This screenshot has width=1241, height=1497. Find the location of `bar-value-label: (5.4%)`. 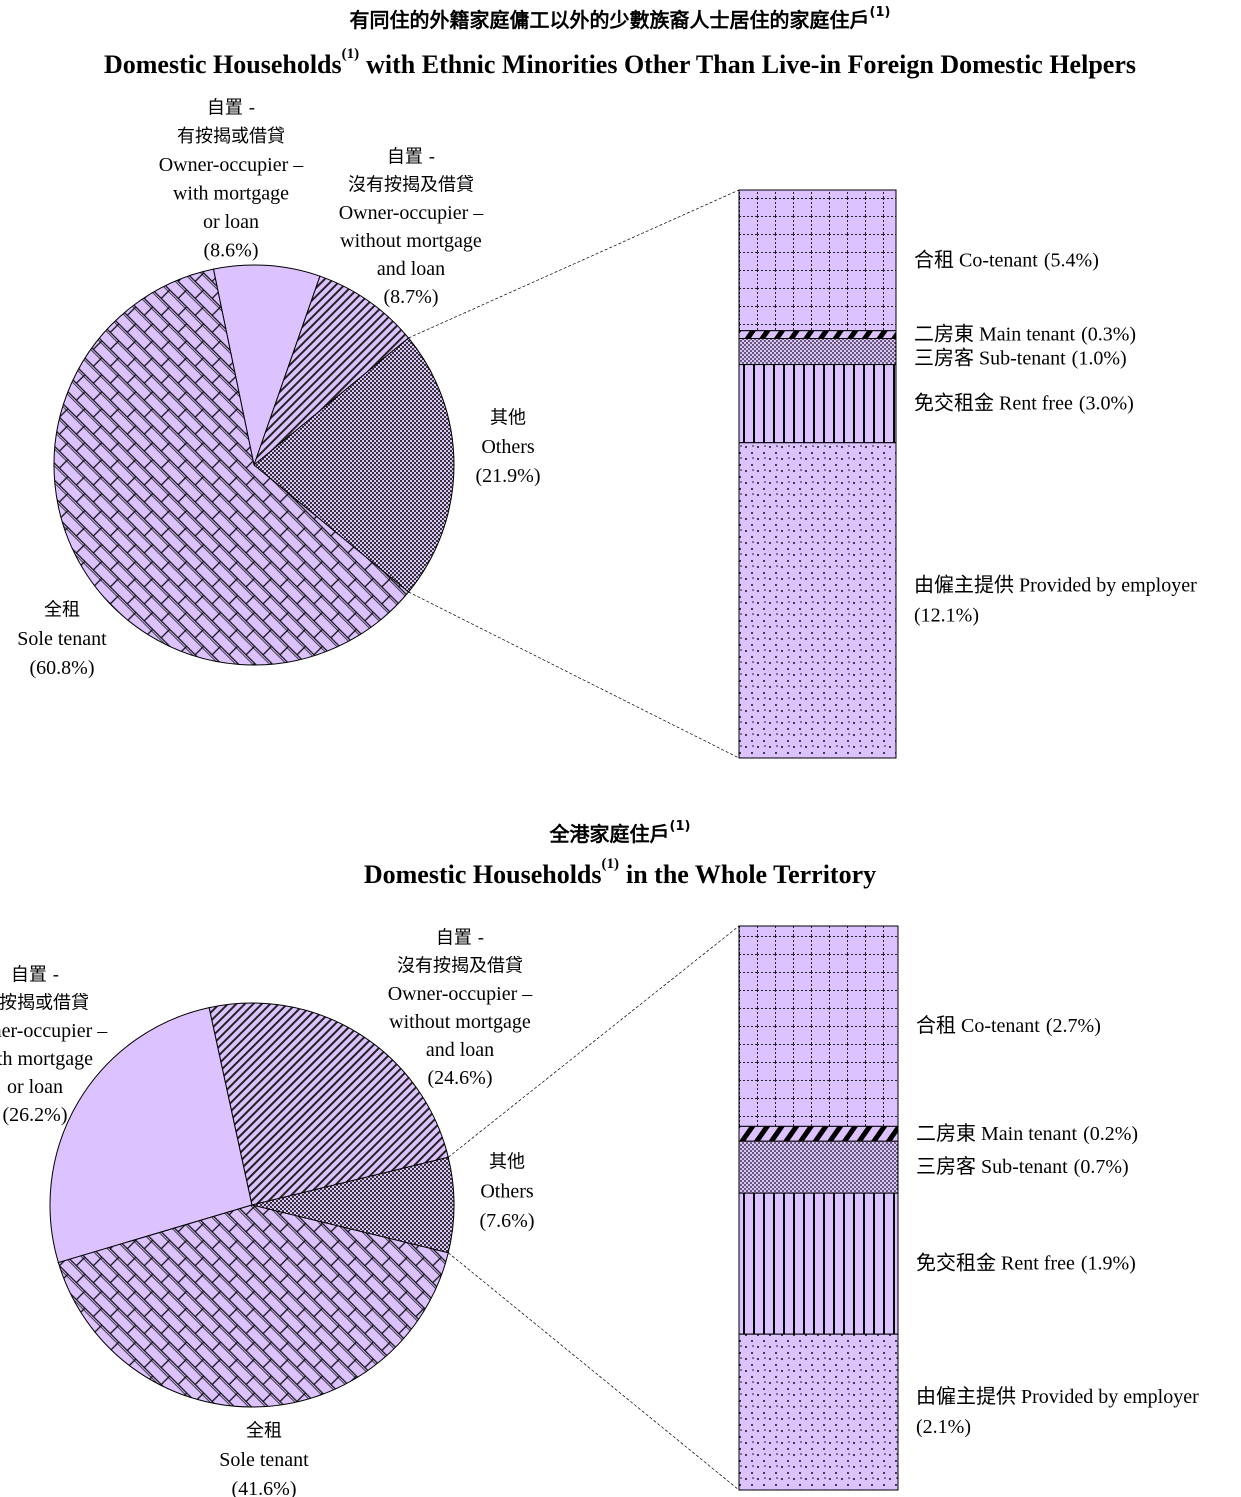

bar-value-label: (5.4%) is located at coordinates (1071, 260).